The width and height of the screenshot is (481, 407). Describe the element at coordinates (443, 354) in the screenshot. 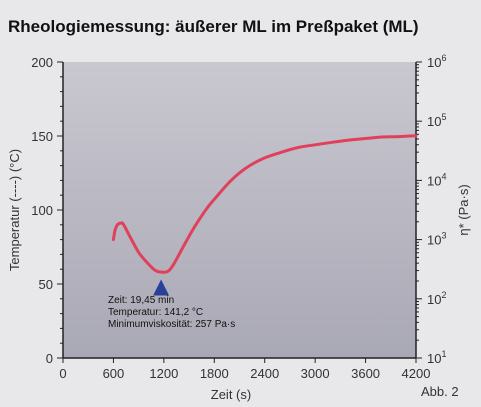

I see `right-tick-exponent: 1` at that location.